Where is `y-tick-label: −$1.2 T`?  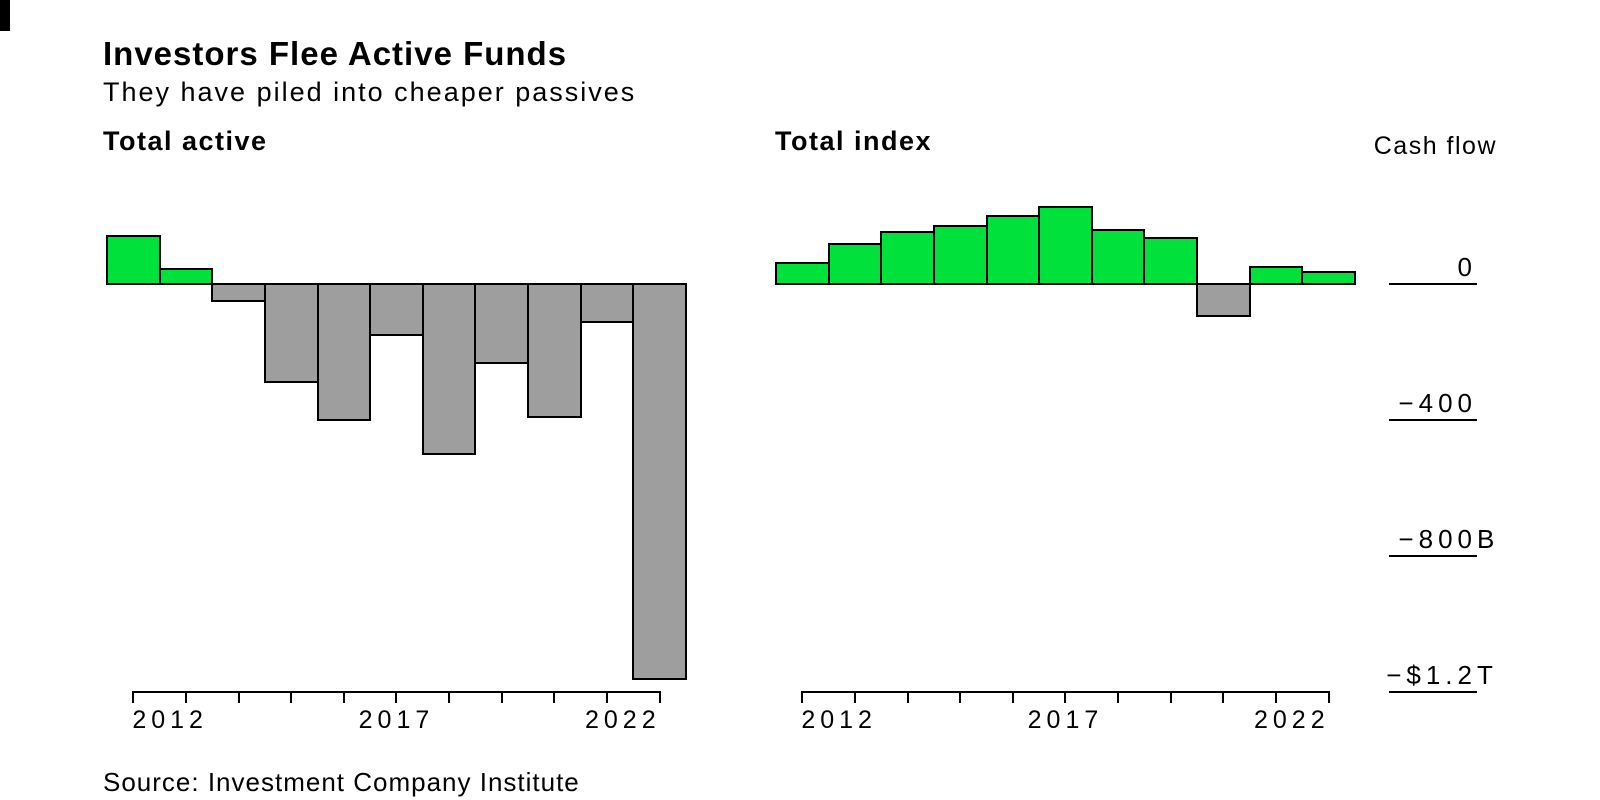
y-tick-label: −$1.2 T is located at coordinates (1439, 675).